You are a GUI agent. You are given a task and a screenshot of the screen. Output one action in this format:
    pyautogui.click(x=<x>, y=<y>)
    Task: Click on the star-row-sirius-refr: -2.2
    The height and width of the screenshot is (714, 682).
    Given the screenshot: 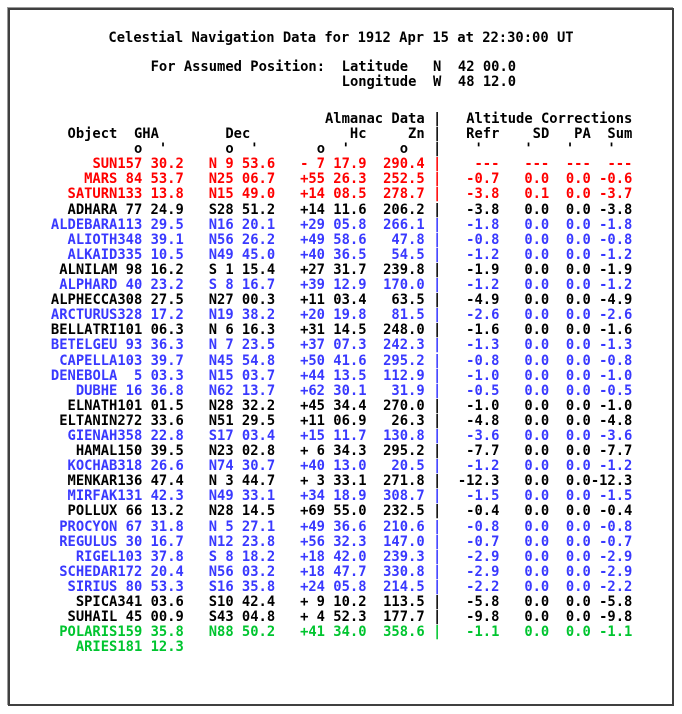 What is the action you would take?
    pyautogui.click(x=483, y=586)
    